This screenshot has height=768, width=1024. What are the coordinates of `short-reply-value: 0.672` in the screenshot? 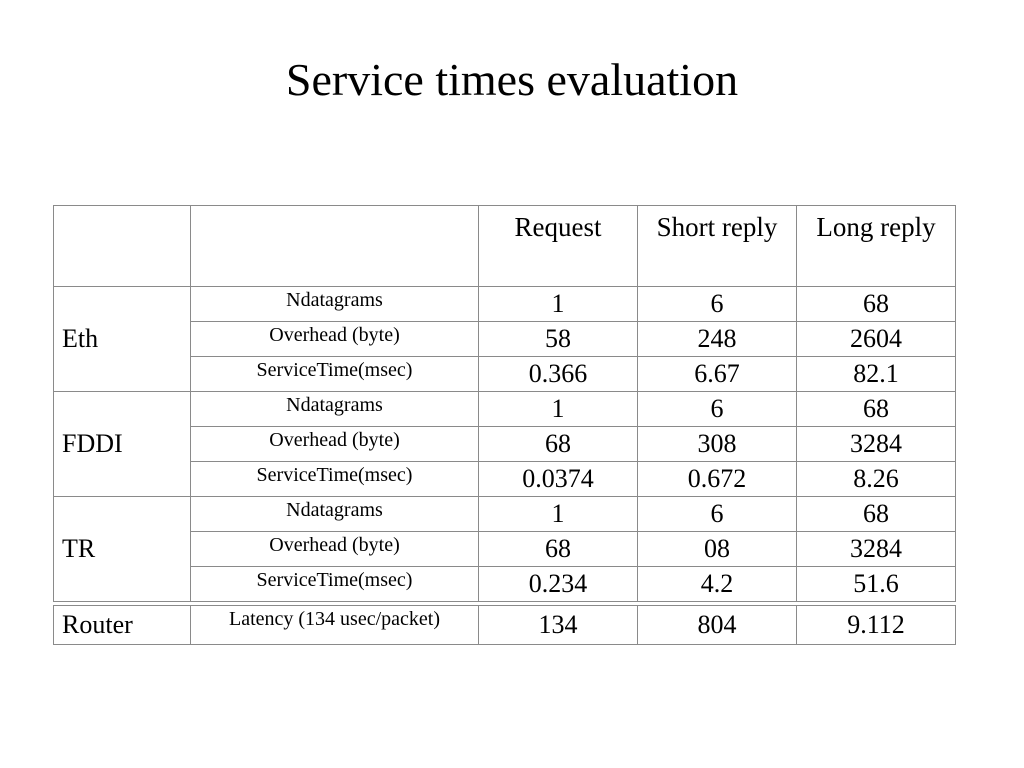 It's located at (717, 479).